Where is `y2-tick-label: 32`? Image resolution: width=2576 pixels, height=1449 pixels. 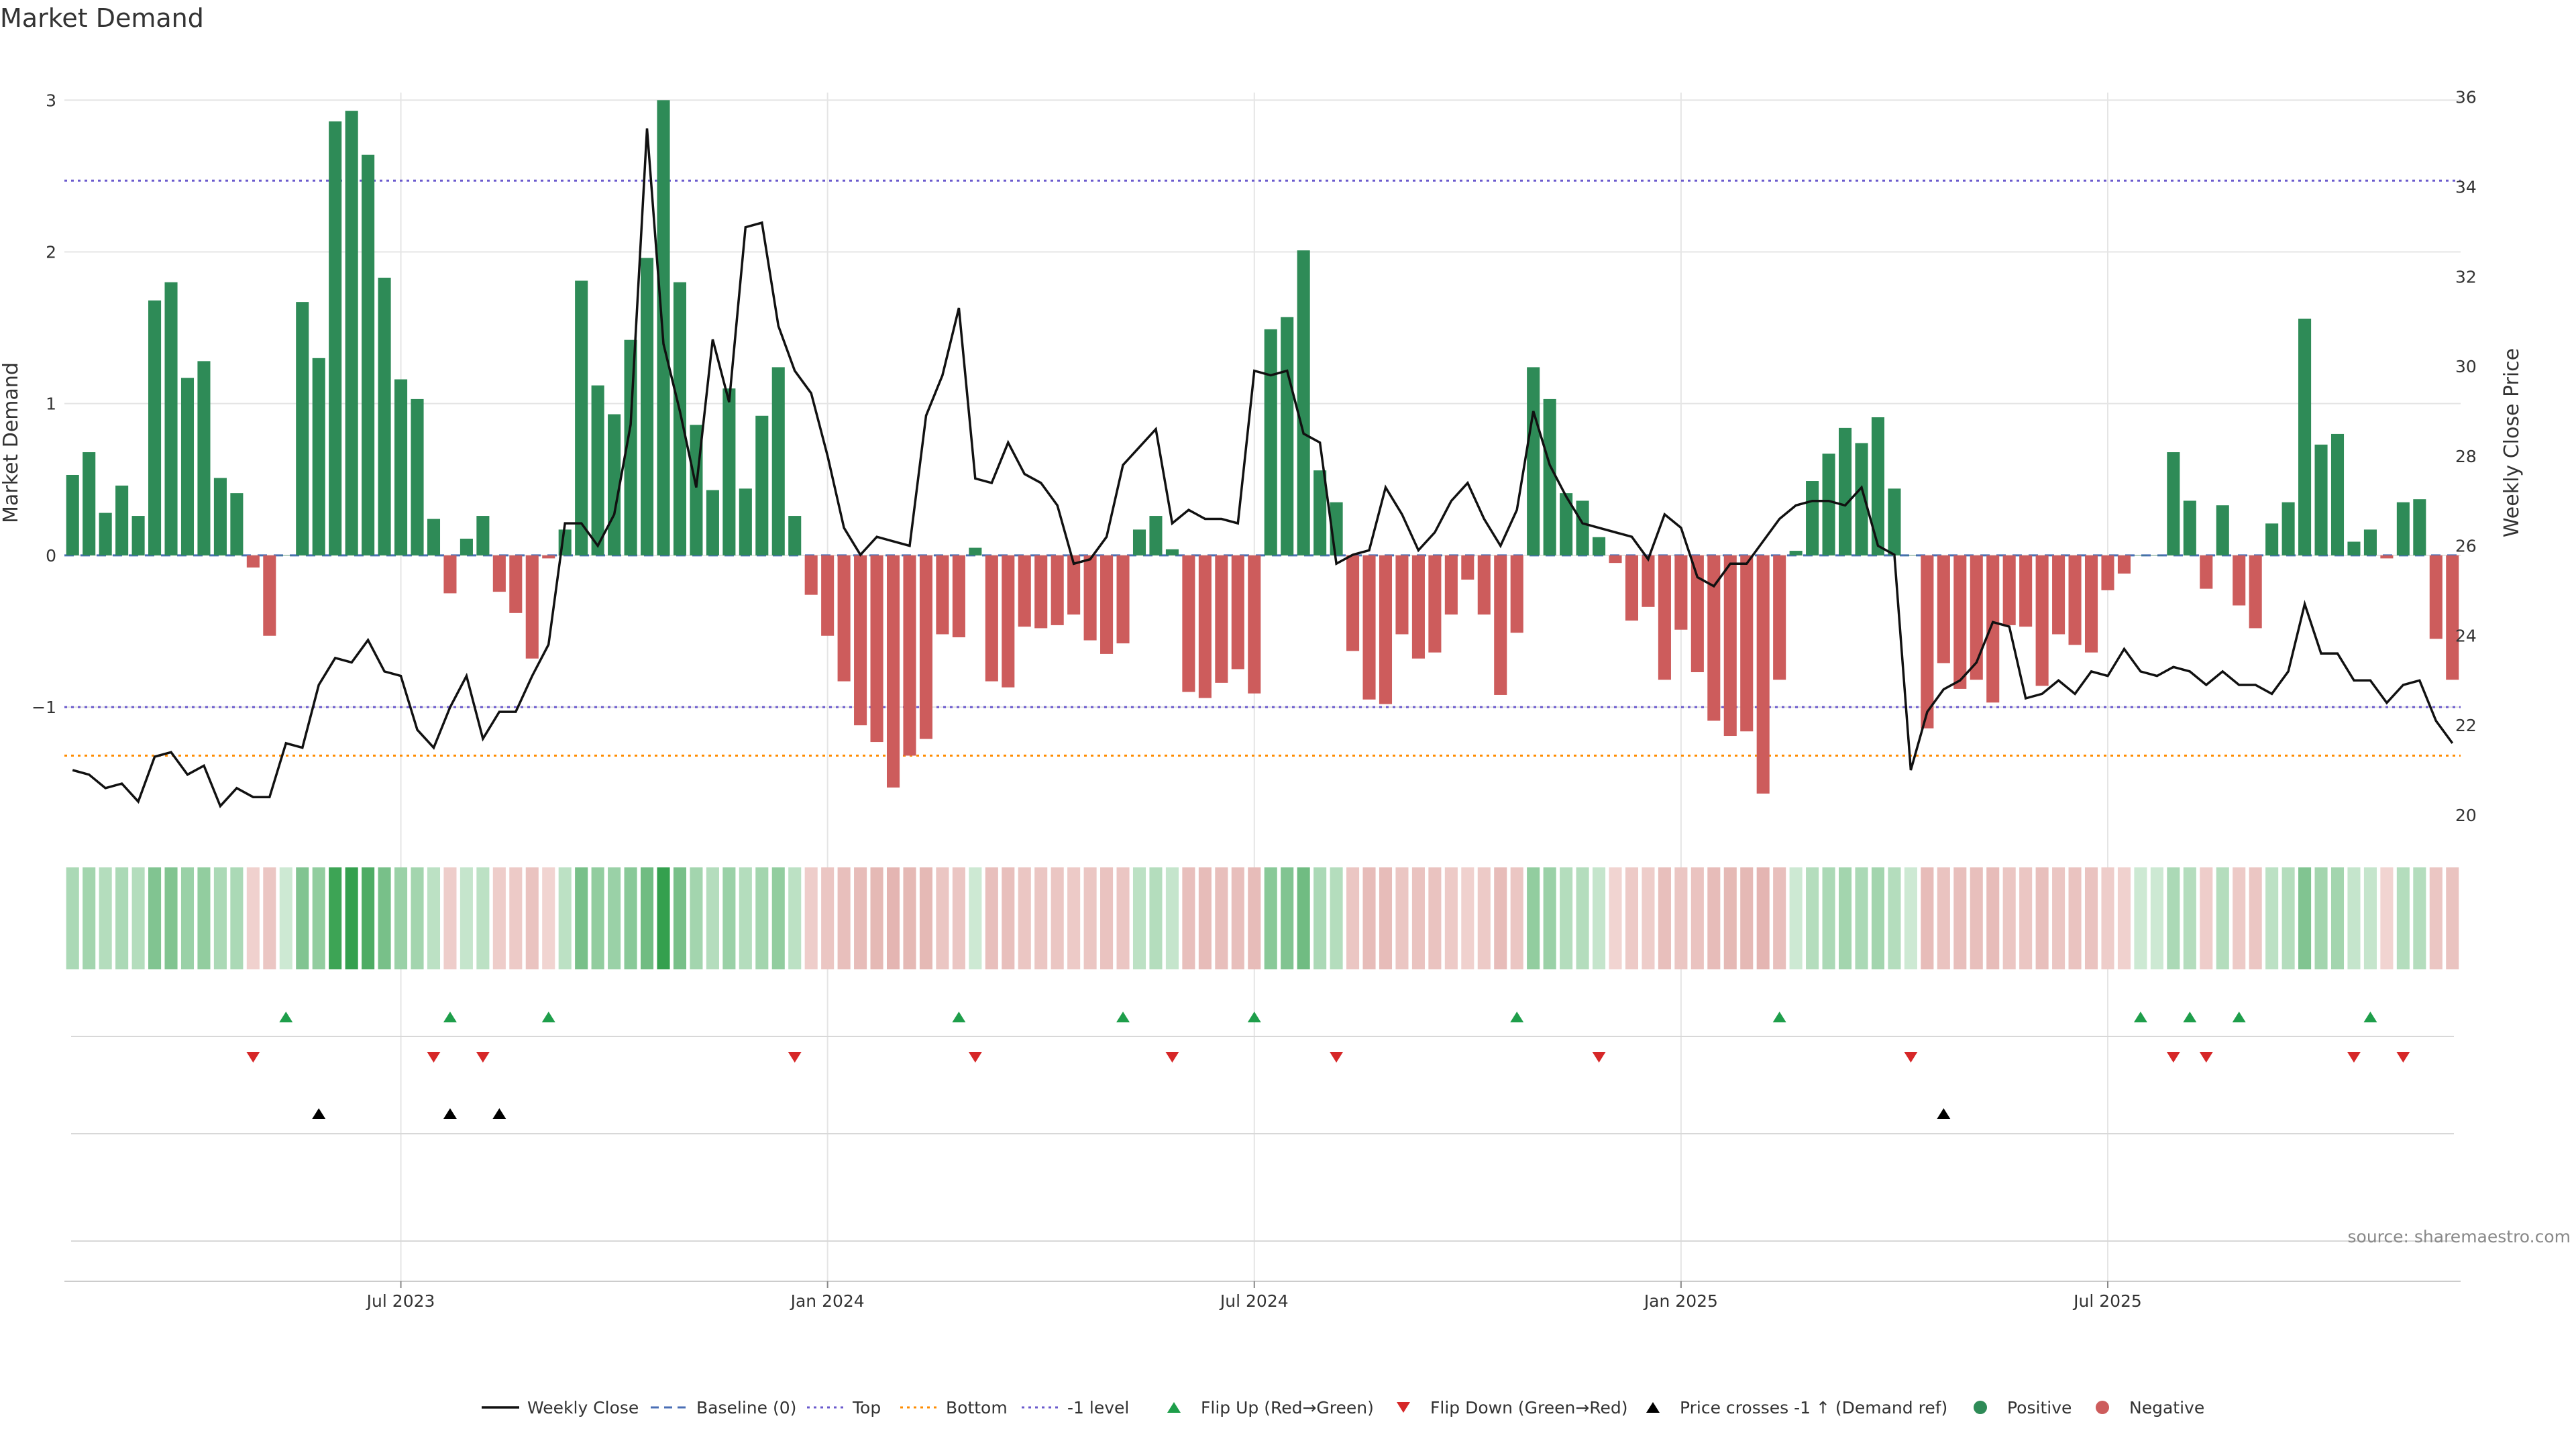
y2-tick-label: 32 is located at coordinates (2466, 276).